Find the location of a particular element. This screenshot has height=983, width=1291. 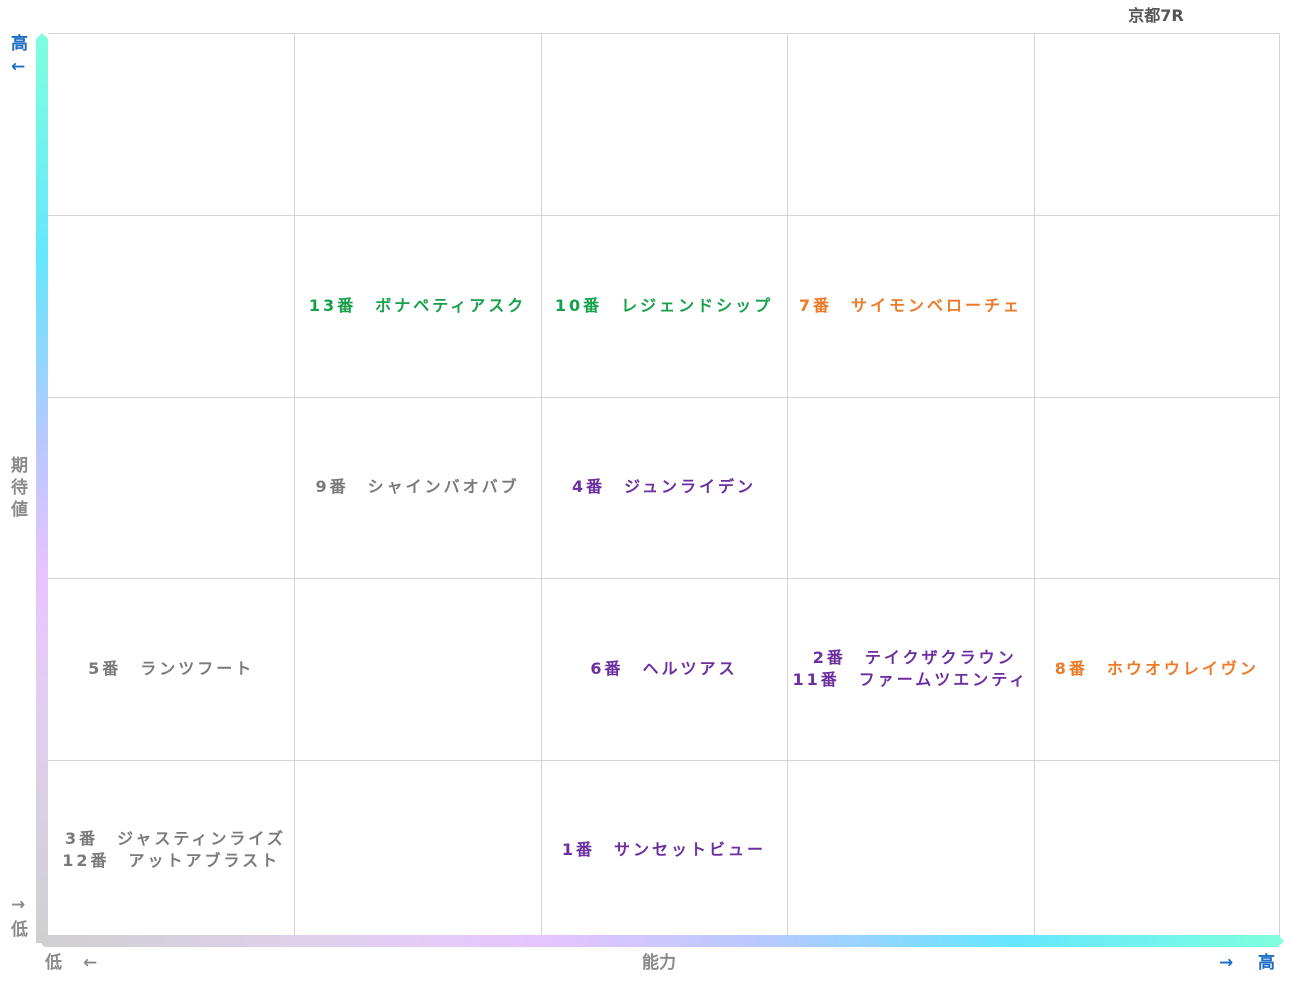

y-low-arrow-icon: → is located at coordinates (18, 905).